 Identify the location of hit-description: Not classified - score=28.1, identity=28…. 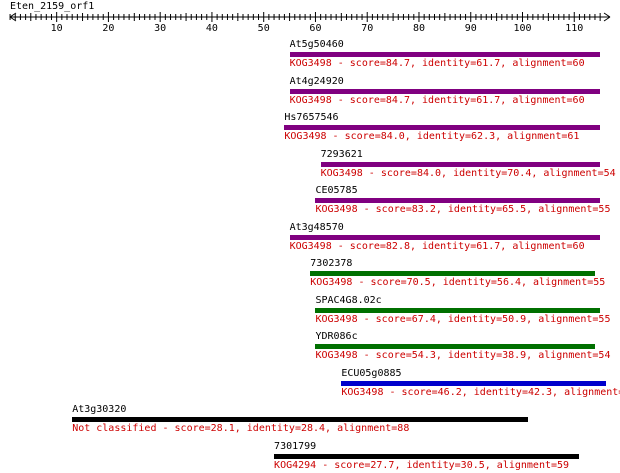
(241, 428).